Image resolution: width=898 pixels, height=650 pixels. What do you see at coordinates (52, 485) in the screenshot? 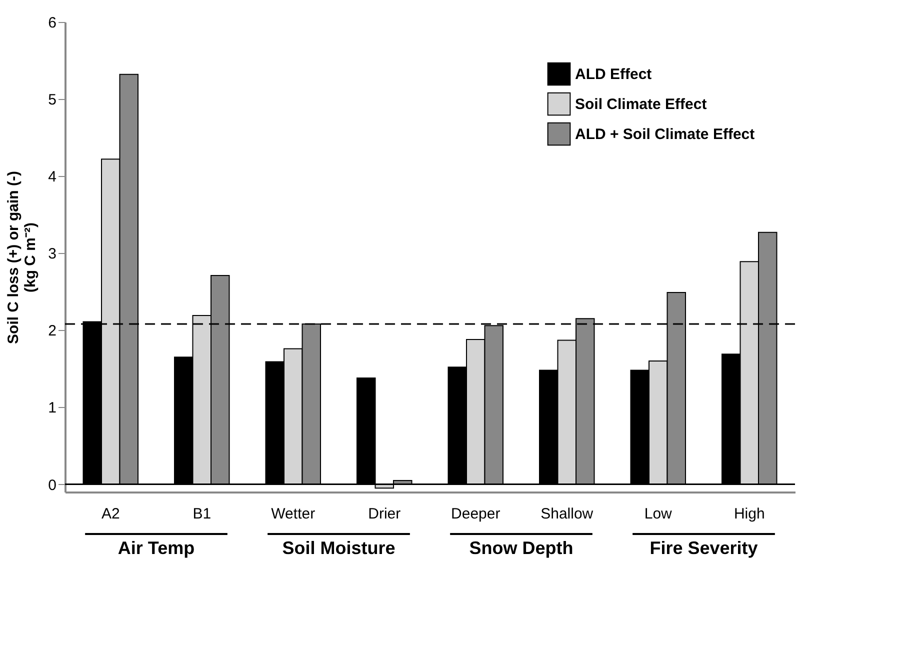
I see `y-tick-label: 0` at bounding box center [52, 485].